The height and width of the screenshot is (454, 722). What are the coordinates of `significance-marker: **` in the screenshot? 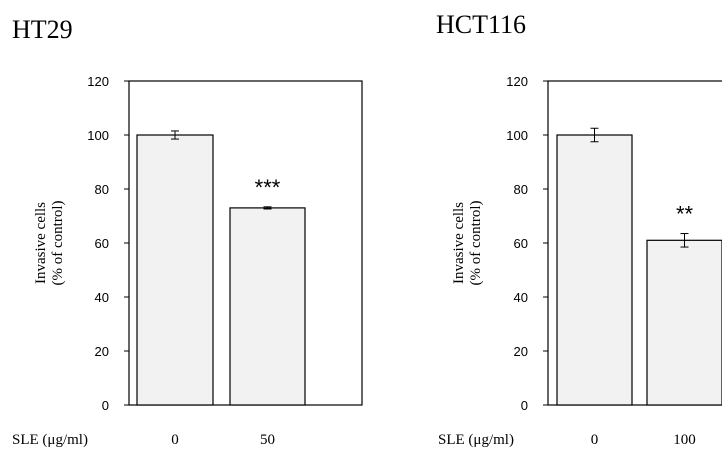 It's located at (685, 214).